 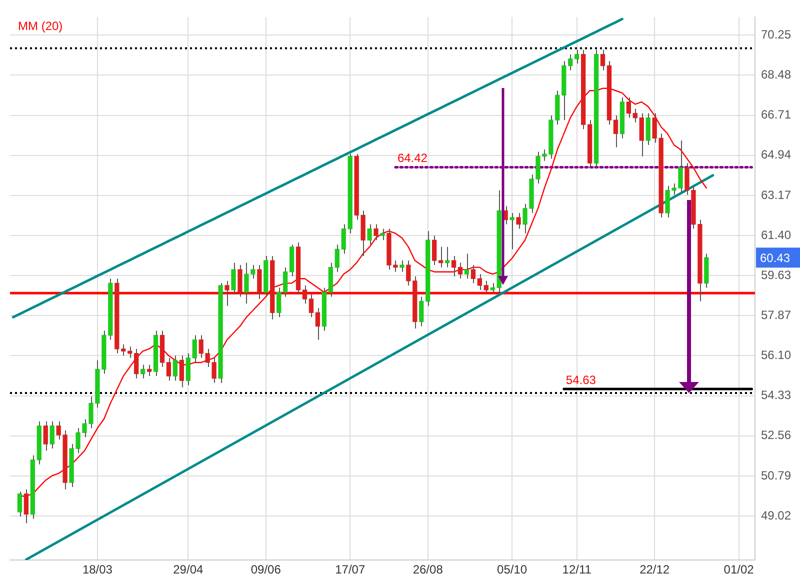 What do you see at coordinates (776, 75) in the screenshot?
I see `y-tick-label: 68.48` at bounding box center [776, 75].